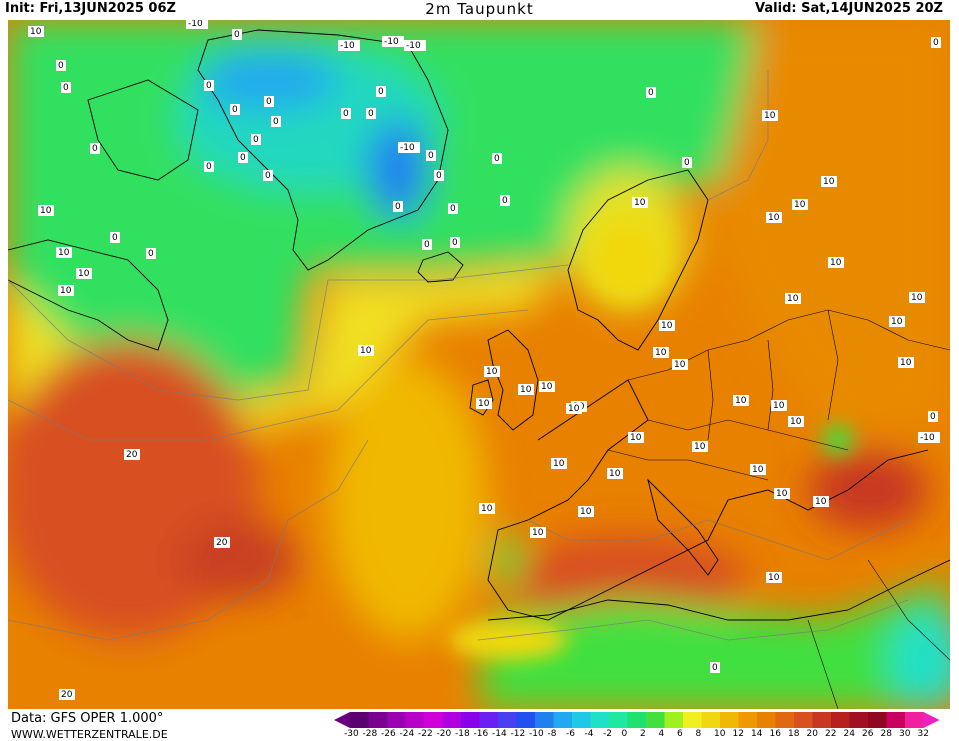 Image resolution: width=959 pixels, height=741 pixels. Describe the element at coordinates (518, 734) in the screenshot. I see `colorbar-tick-label: -12` at that location.